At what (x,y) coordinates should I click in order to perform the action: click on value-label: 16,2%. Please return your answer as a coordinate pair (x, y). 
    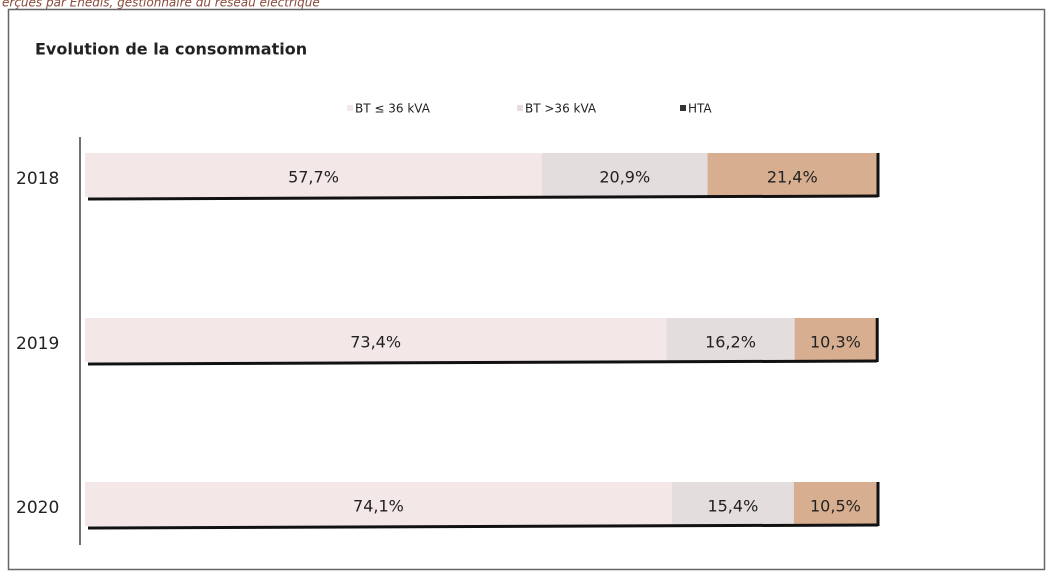
    Looking at the image, I should click on (730, 342).